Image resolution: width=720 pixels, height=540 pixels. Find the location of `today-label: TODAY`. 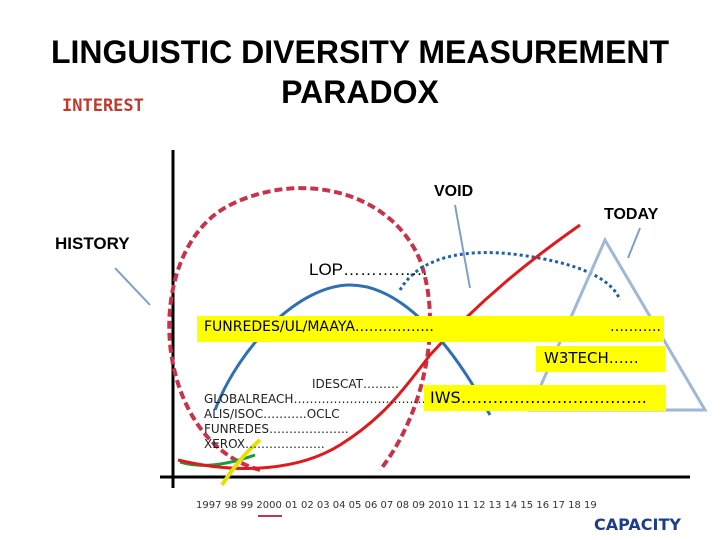

today-label: TODAY is located at coordinates (631, 214).